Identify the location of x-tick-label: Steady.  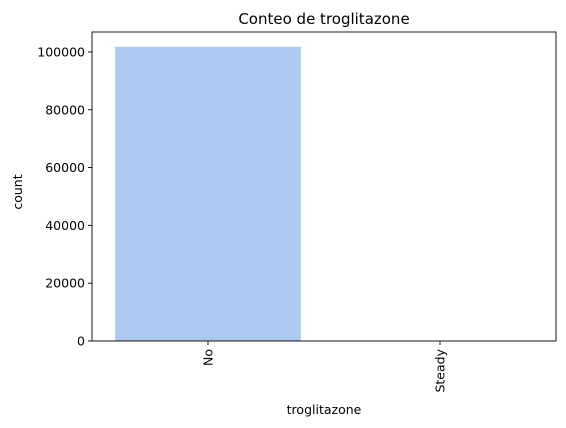
(440, 370).